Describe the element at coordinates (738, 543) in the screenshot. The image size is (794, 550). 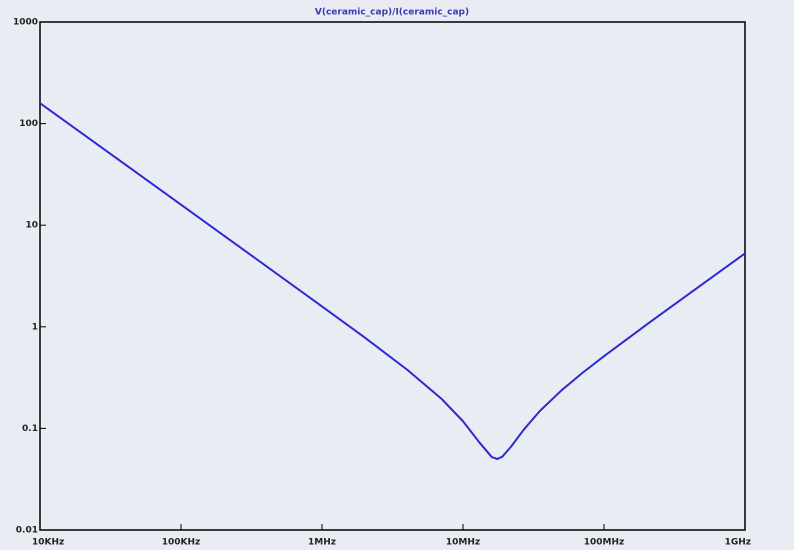
I see `x-tick-label: 1GHz` at that location.